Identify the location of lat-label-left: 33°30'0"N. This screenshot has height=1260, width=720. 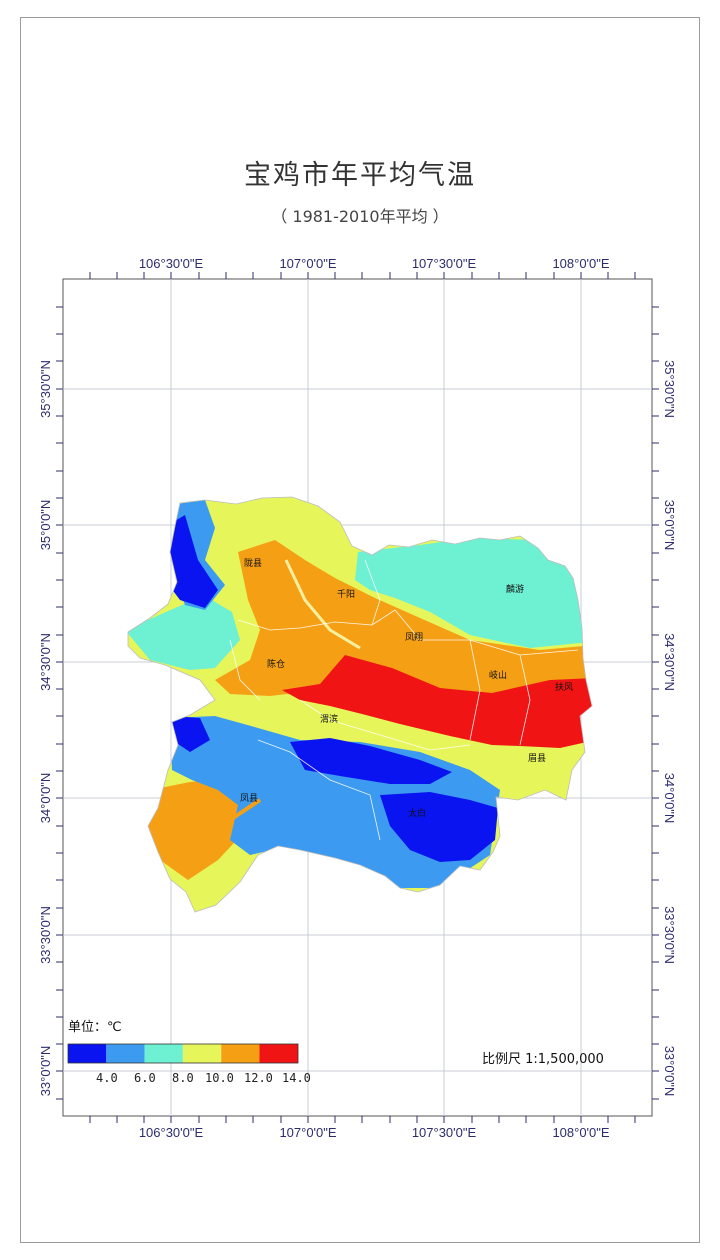
(45, 935).